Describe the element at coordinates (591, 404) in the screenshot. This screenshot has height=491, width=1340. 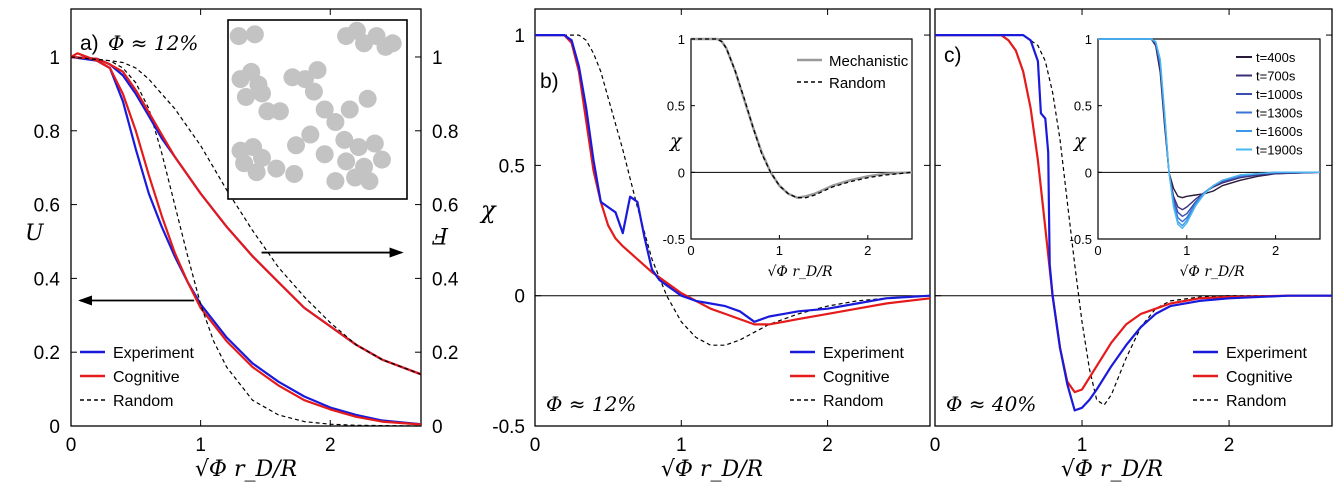
I see `panel-b-annotation: Φ ≈ 12%` at that location.